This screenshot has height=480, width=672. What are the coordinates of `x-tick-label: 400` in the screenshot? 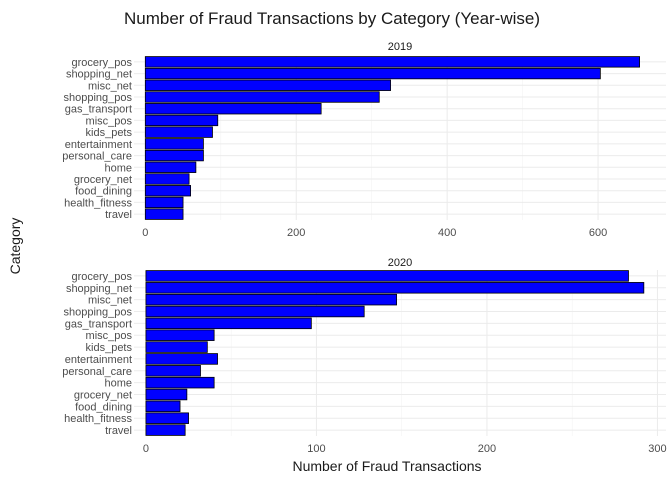 It's located at (447, 233).